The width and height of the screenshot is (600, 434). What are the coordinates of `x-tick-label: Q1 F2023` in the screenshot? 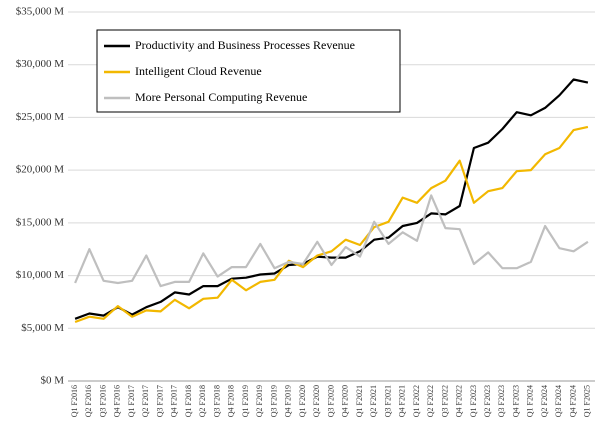 It's located at (473, 401).